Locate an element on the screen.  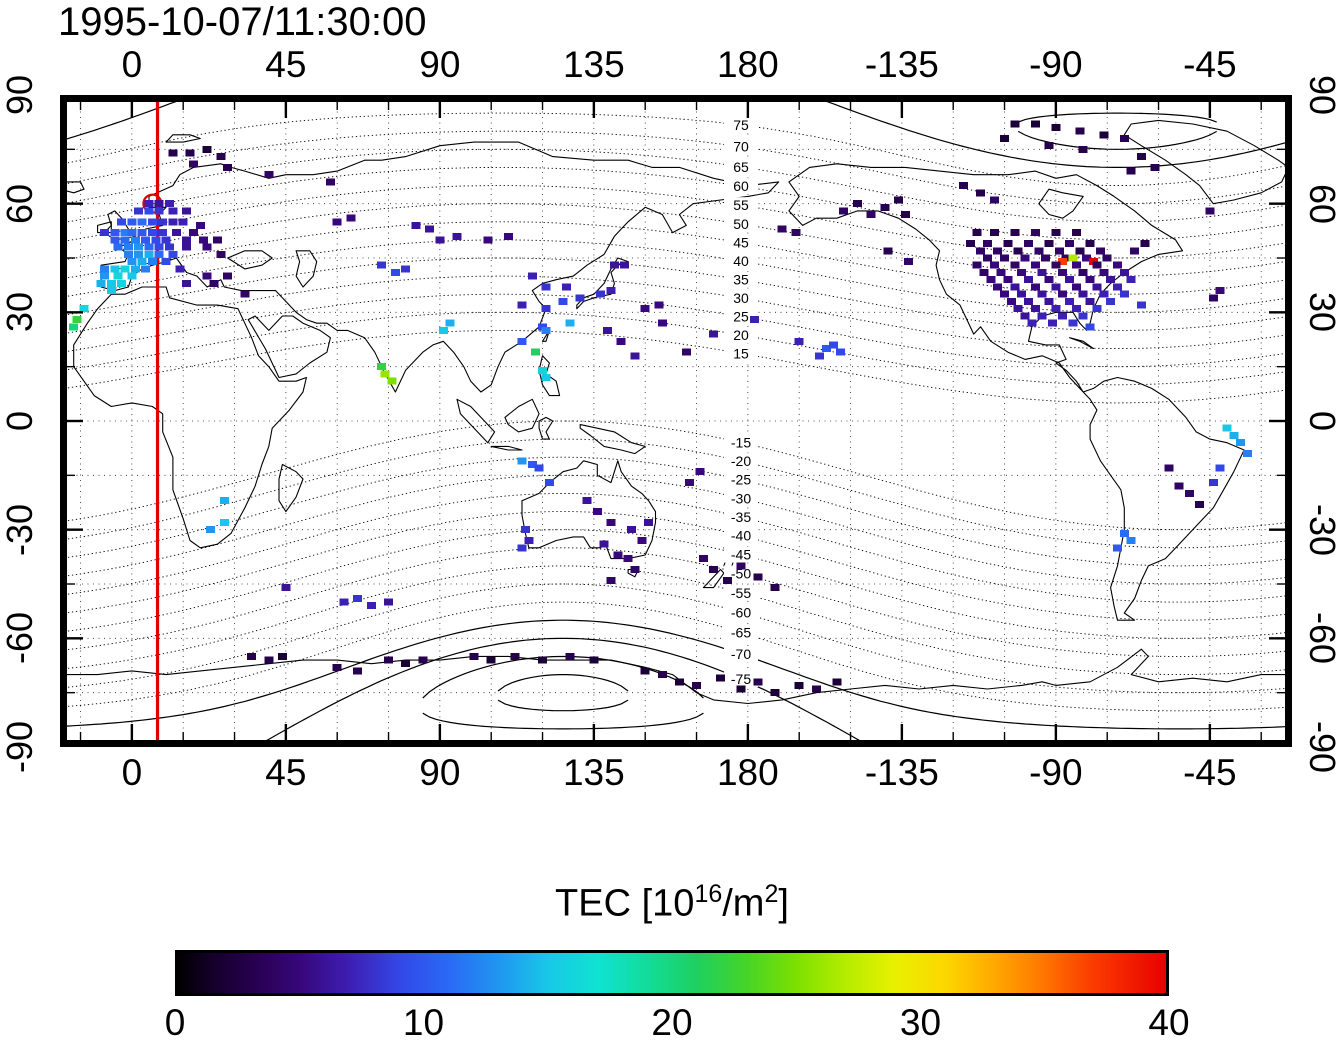
colorbar-title-exponent2: 2 is located at coordinates (771, 894).